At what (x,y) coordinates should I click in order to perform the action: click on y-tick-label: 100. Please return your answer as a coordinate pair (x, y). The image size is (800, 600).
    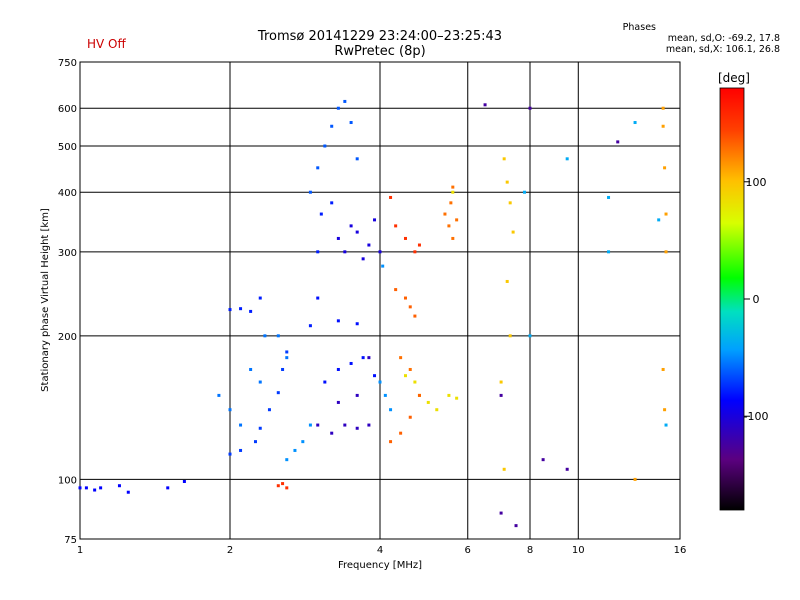
    Looking at the image, I should click on (67, 480).